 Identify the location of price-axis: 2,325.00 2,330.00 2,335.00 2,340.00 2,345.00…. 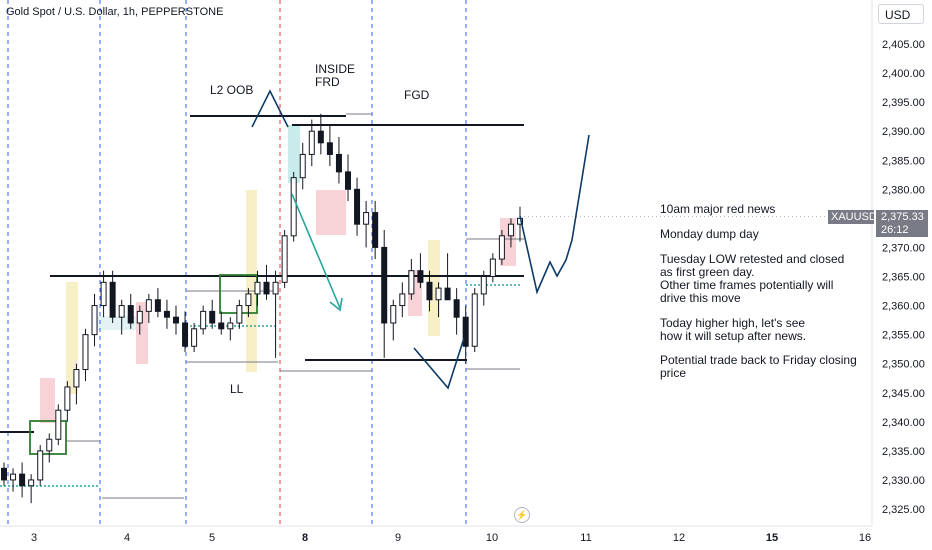
(898, 263).